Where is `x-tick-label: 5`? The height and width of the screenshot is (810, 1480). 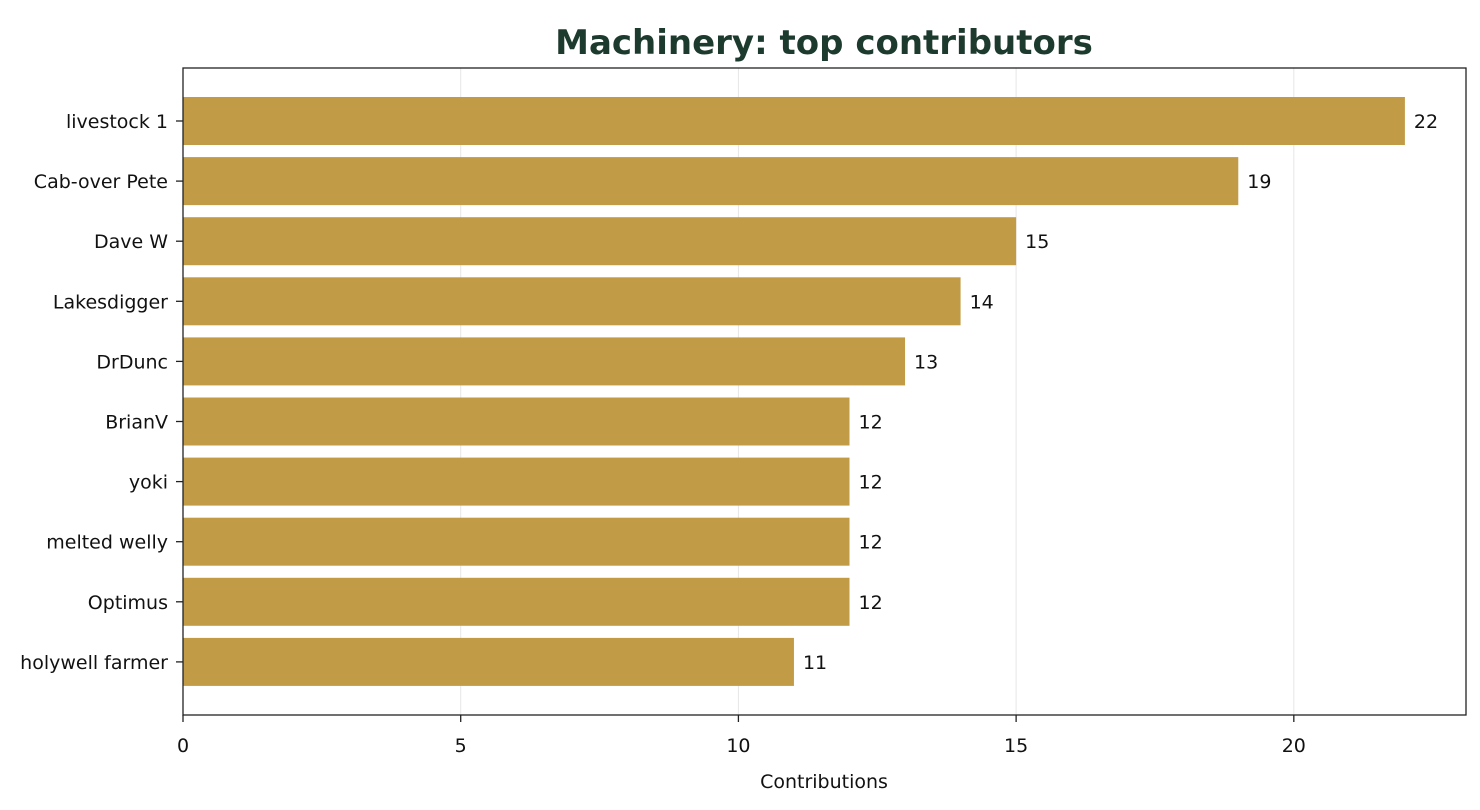 x-tick-label: 5 is located at coordinates (461, 746).